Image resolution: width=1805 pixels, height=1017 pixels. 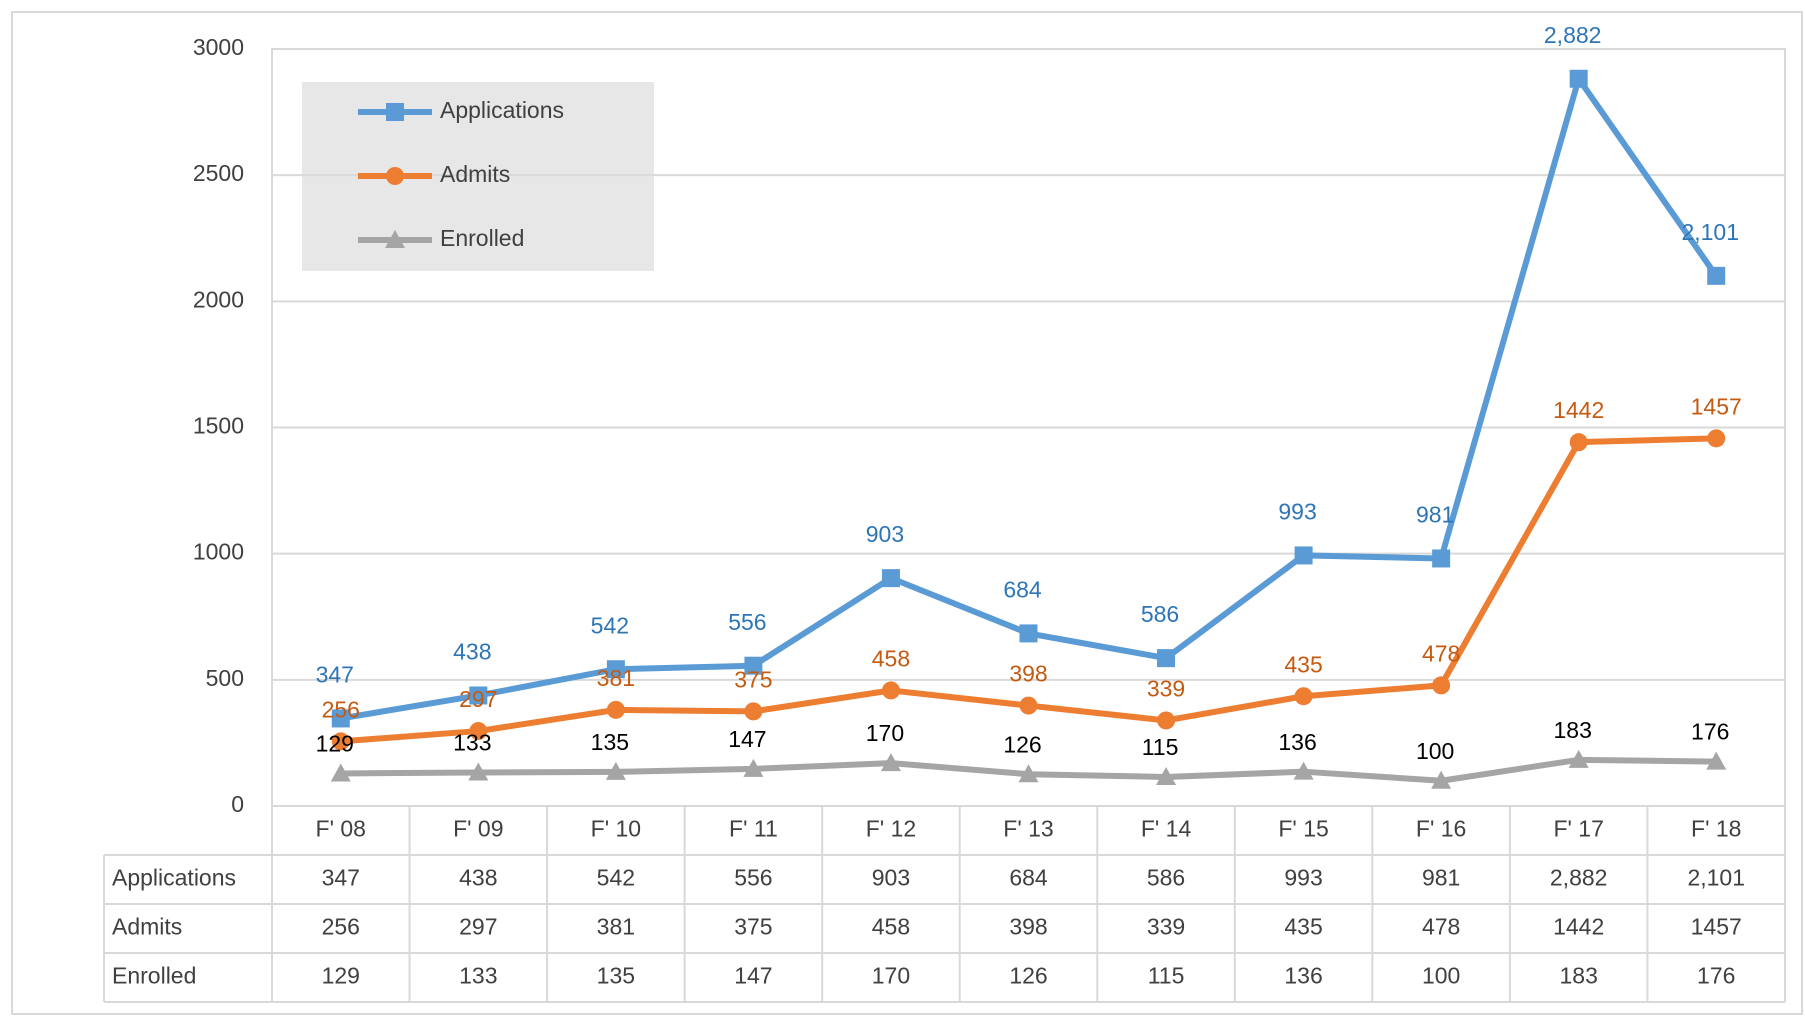 What do you see at coordinates (1022, 589) in the screenshot?
I see `data-label: 684` at bounding box center [1022, 589].